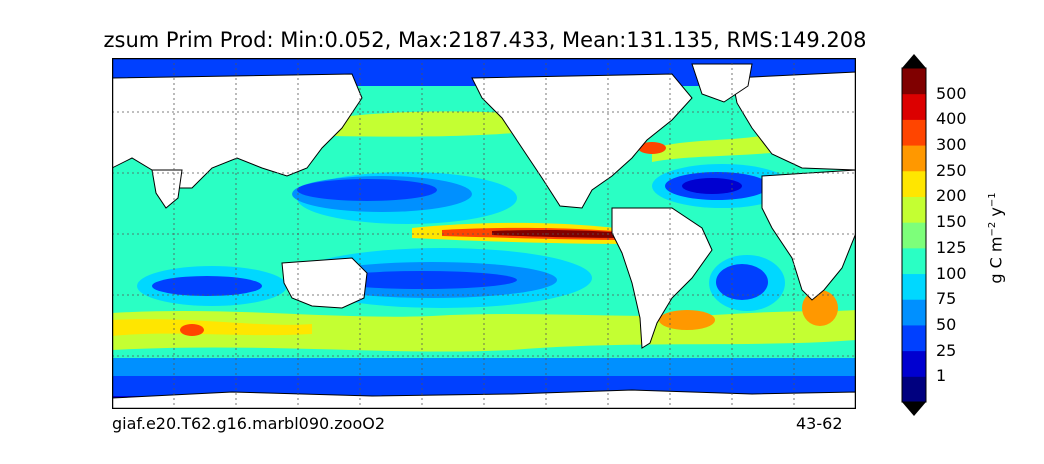  What do you see at coordinates (582, 141) in the screenshot?
I see `north-america-land` at bounding box center [582, 141].